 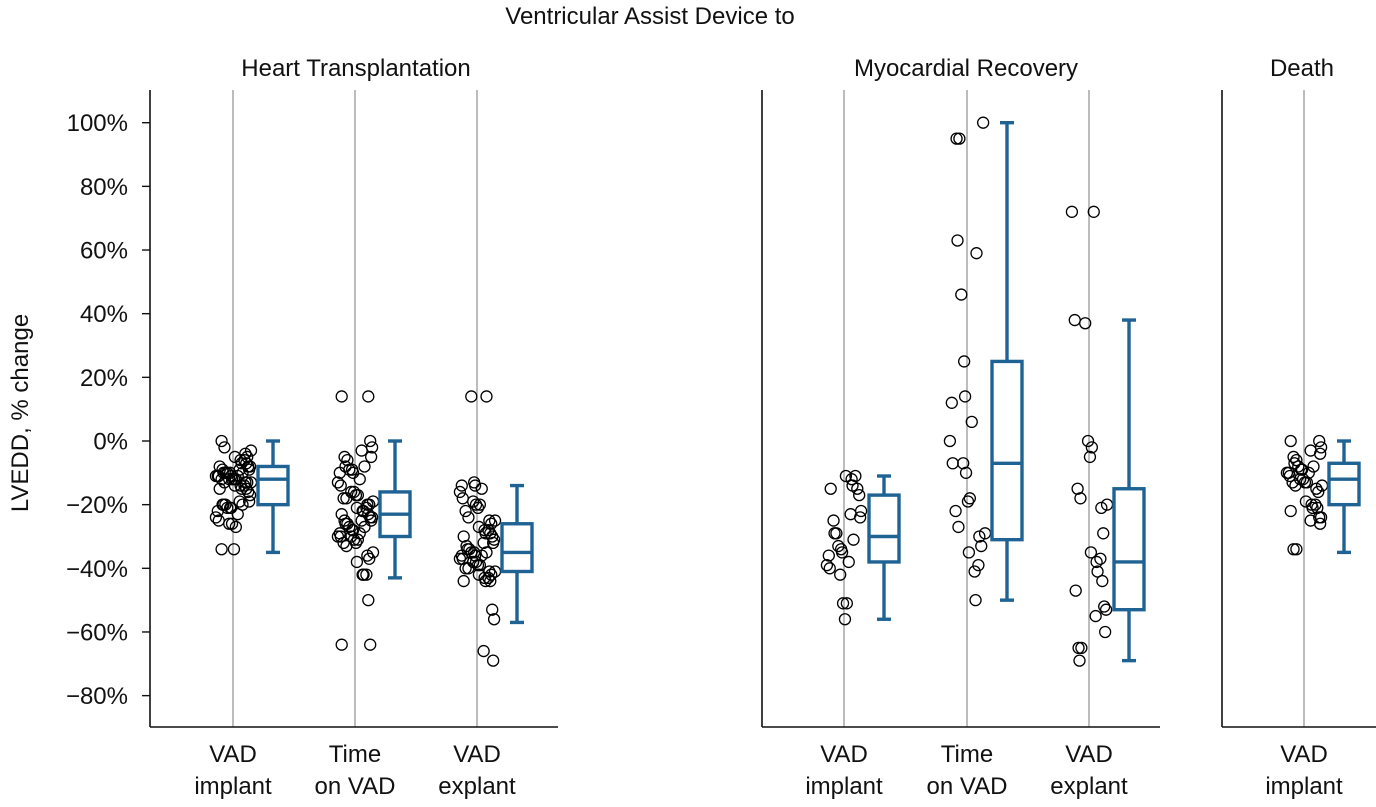 What do you see at coordinates (477, 770) in the screenshot?
I see `x-category-label: VAD explant` at bounding box center [477, 770].